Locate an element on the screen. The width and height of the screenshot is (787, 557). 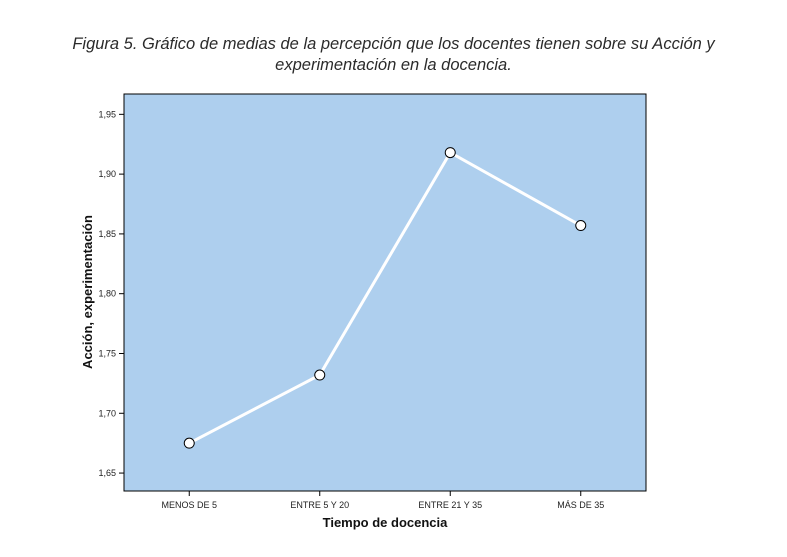
y-tick-label: 1,95 is located at coordinates (107, 114).